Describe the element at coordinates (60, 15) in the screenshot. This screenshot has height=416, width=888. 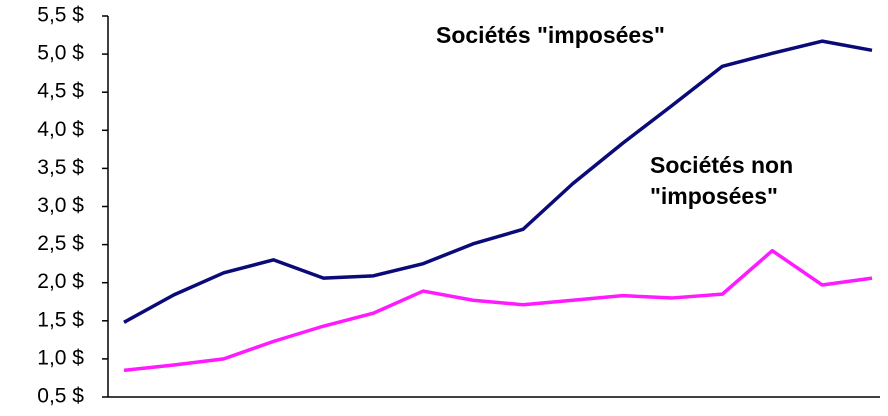
I see `y-tick-label: 5,5 $` at that location.